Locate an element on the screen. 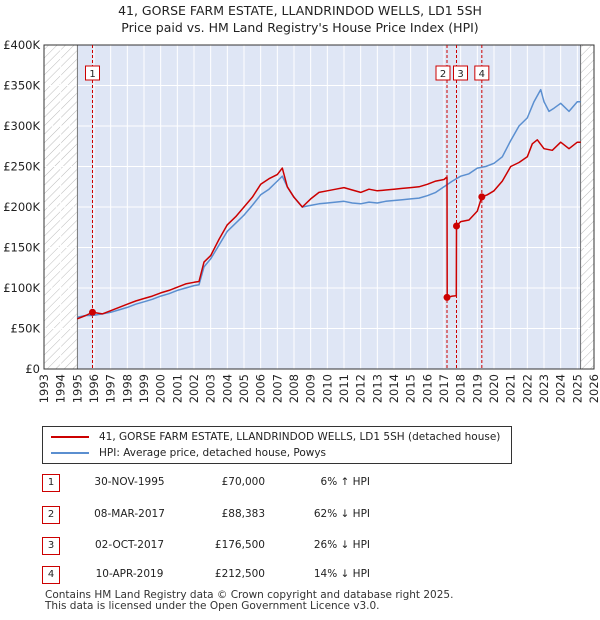 The height and width of the screenshot is (620, 600). sale-4-point is located at coordinates (482, 197).